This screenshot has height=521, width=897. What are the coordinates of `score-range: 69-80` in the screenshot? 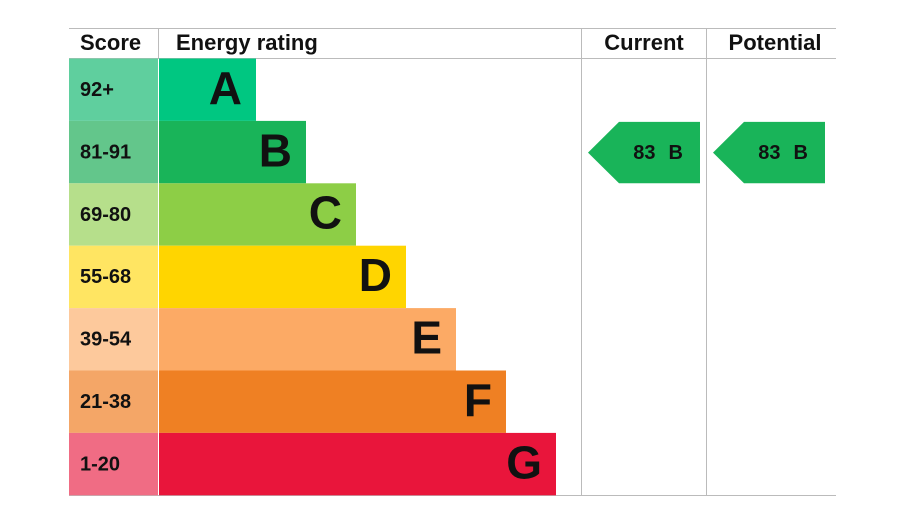 It's located at (105, 215).